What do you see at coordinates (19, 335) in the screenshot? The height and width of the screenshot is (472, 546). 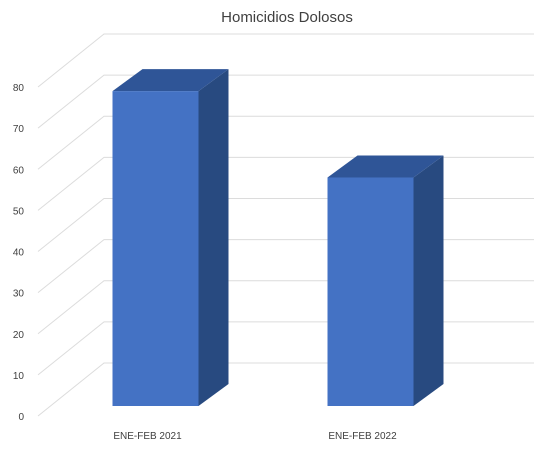 I see `y-tick-label: 20` at bounding box center [19, 335].